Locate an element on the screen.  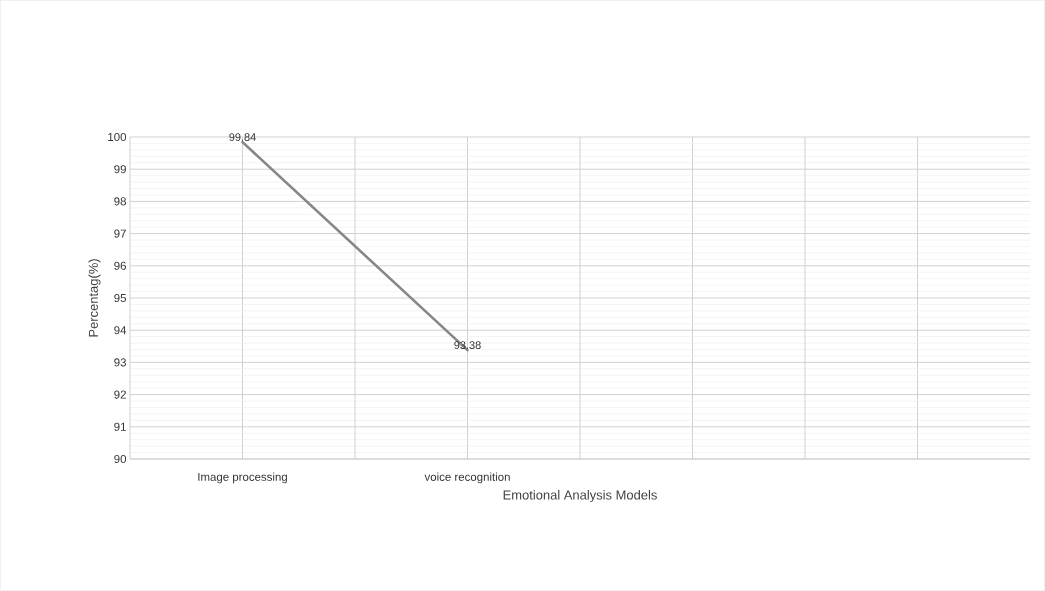
y-tick-label: 95 is located at coordinates (120, 298).